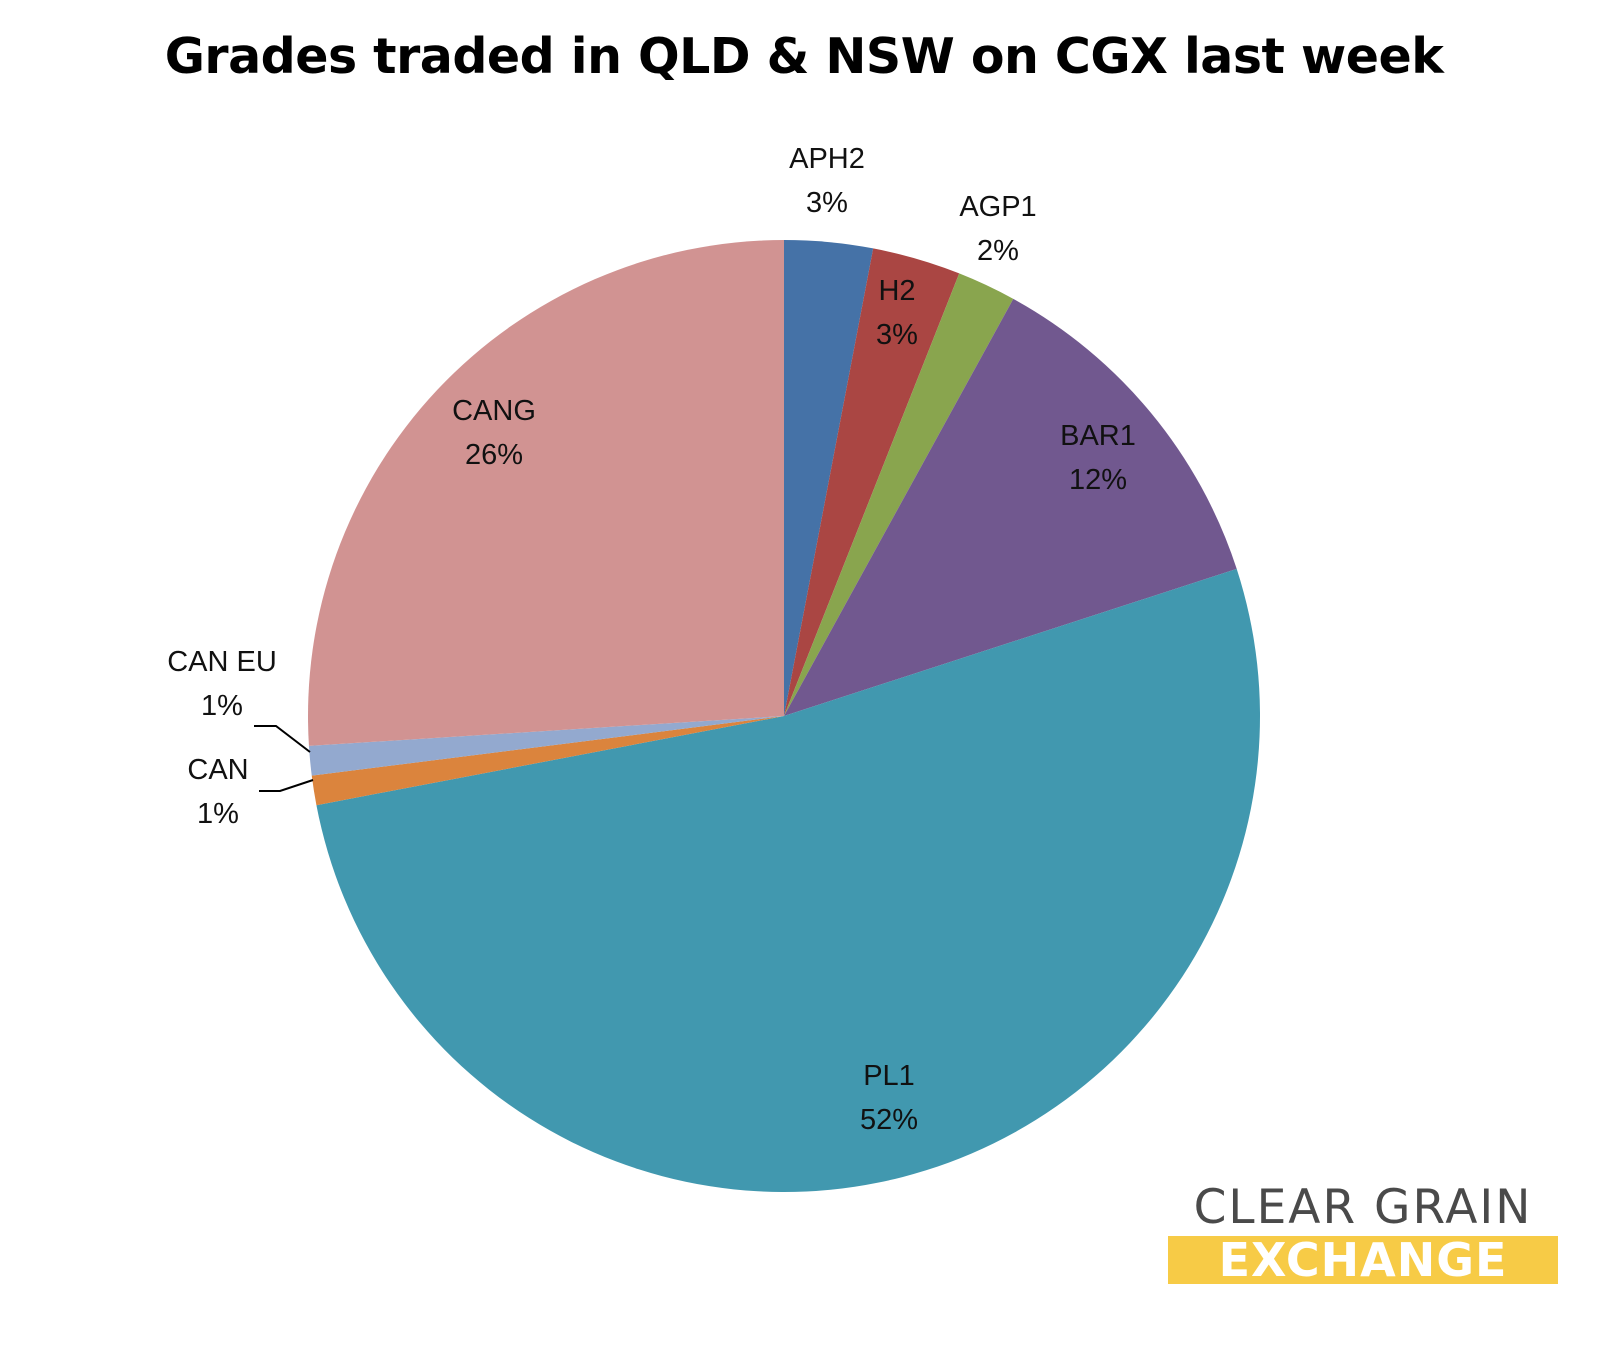 Image resolution: width=1608 pixels, height=1350 pixels. I want to click on slice-label-name: CAN EU, so click(222, 662).